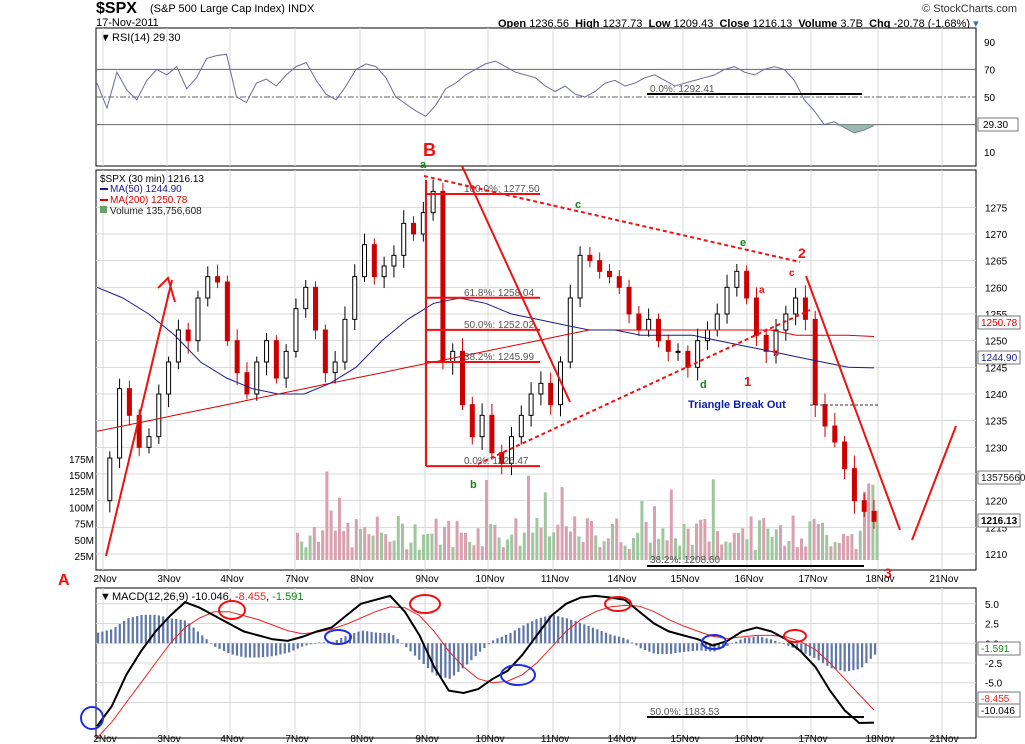 Image resolution: width=1025 pixels, height=744 pixels. What do you see at coordinates (737, 405) in the screenshot?
I see `triangle-breakout-label: Triangle Break Out` at bounding box center [737, 405].